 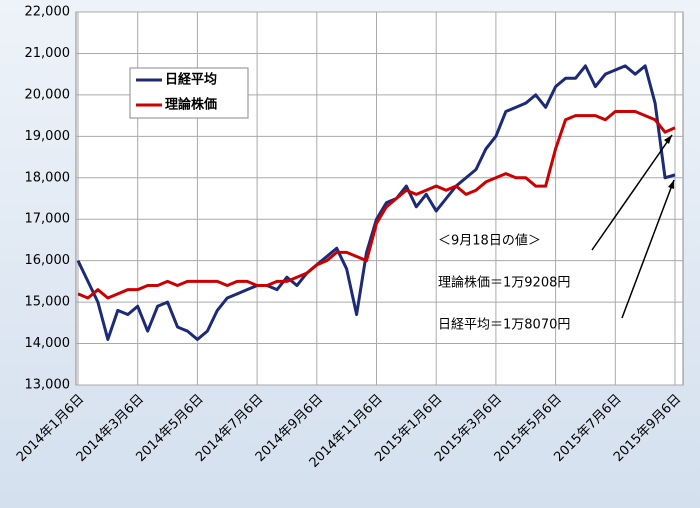 What do you see at coordinates (48, 219) in the screenshot?
I see `y-tick-label: 17,000` at bounding box center [48, 219].